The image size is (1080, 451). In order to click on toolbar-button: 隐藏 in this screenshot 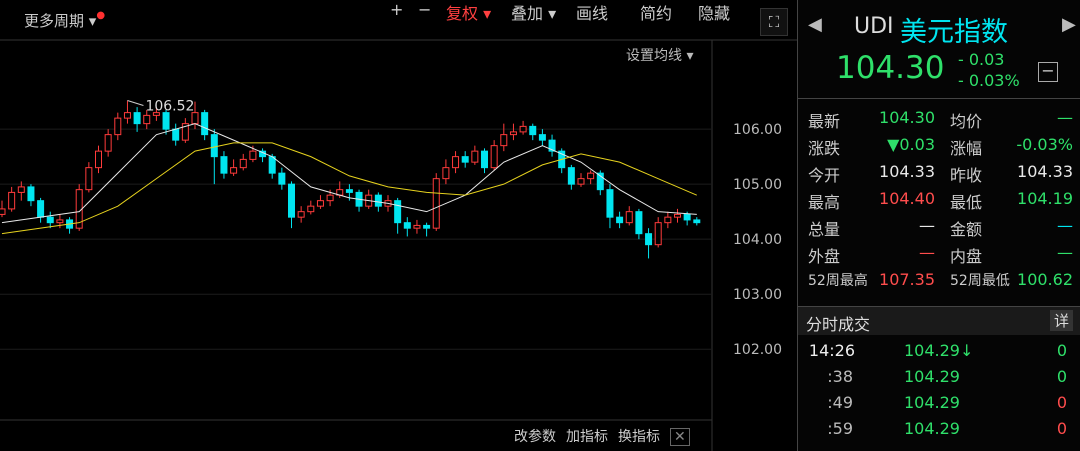, I will do `click(714, 13)`.